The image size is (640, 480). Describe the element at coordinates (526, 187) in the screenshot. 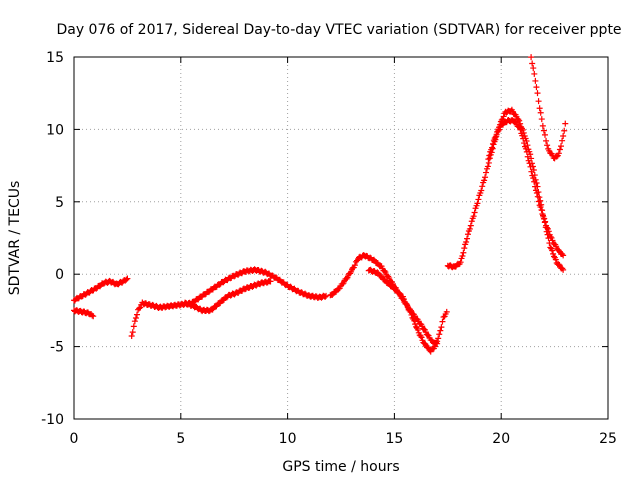

I see `series-arc-h` at that location.